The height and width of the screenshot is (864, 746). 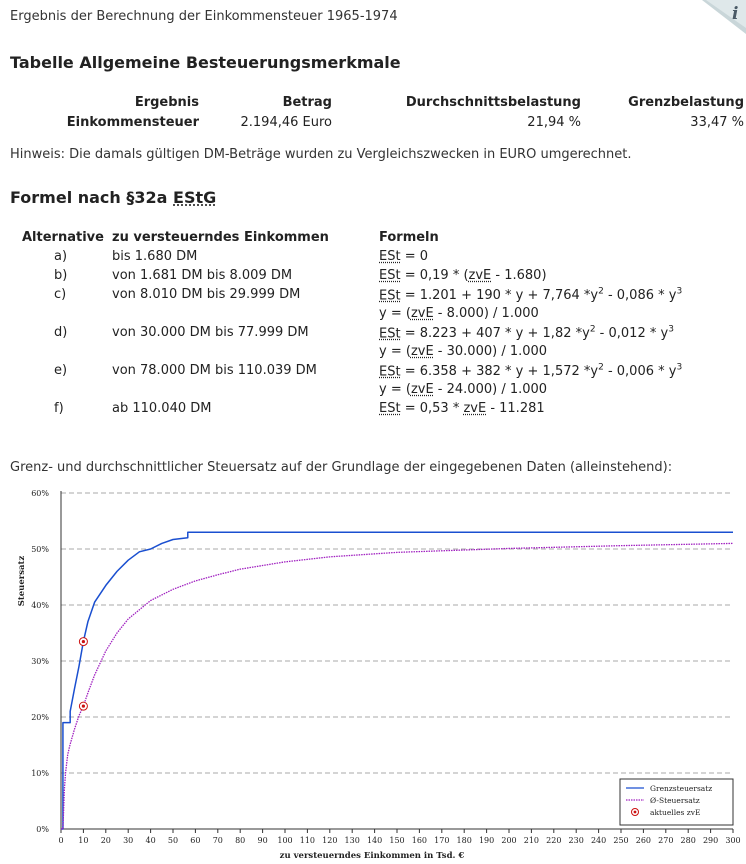 I want to click on formula-income-5: ab 110.040 DM, so click(x=162, y=408).